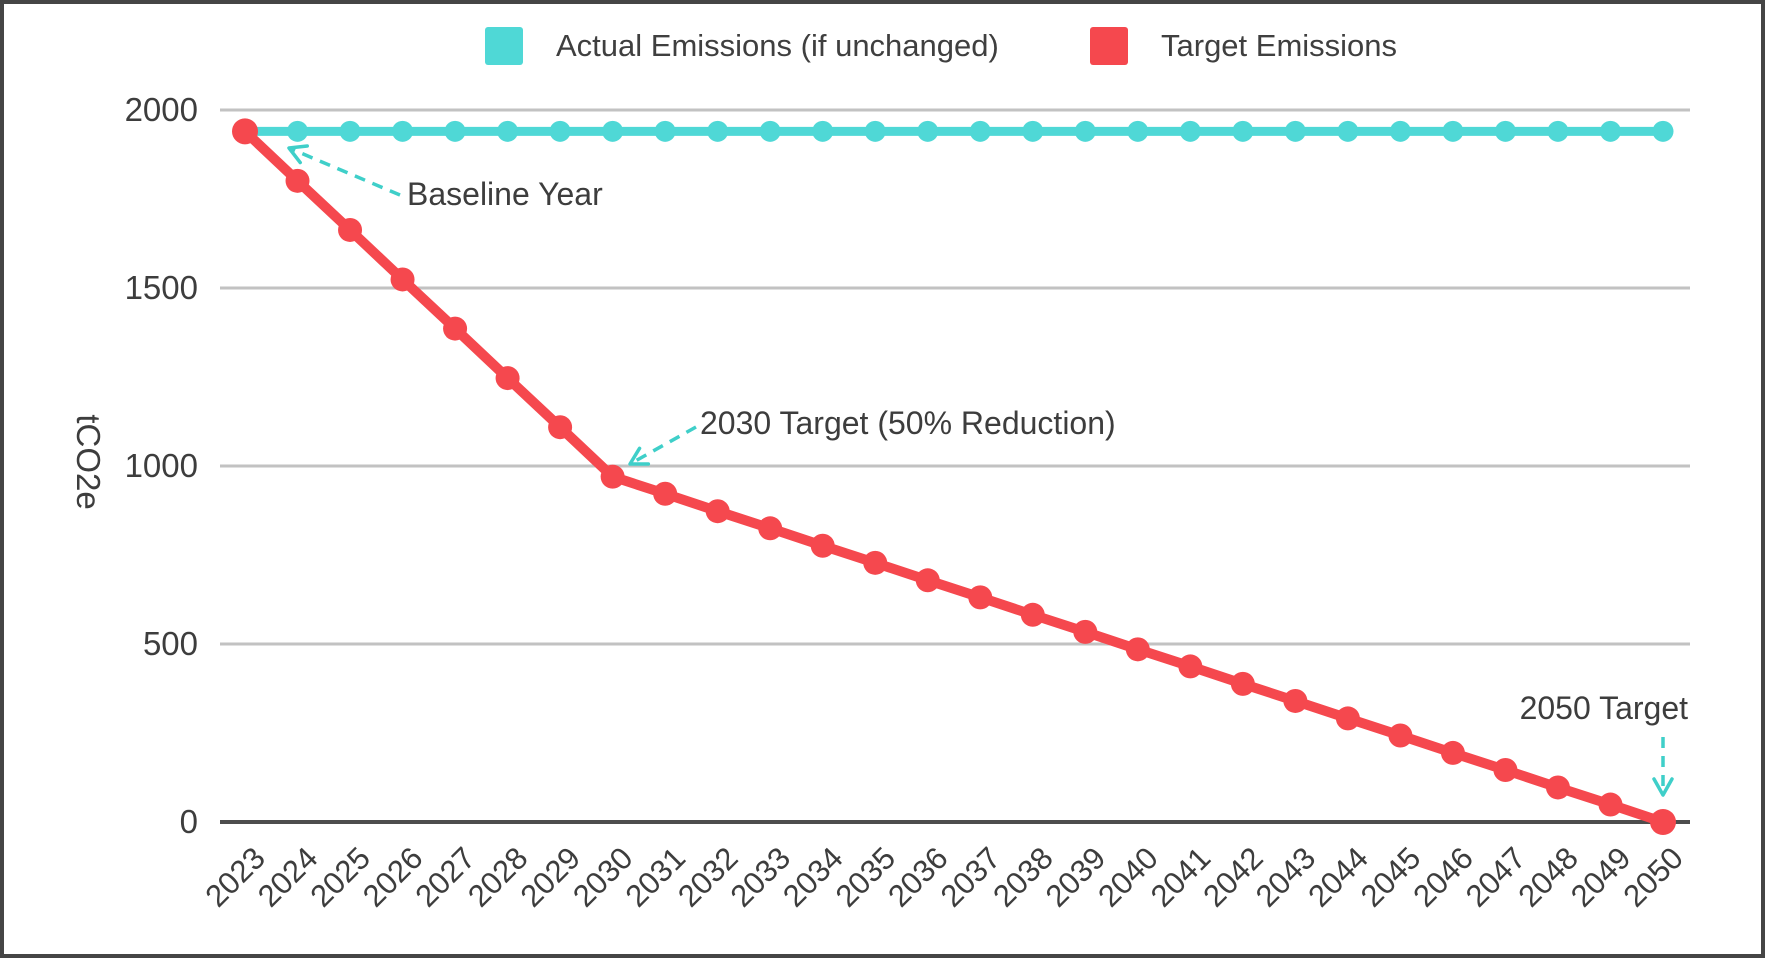  What do you see at coordinates (1233, 877) in the screenshot?
I see `x-tick-label: 2042` at bounding box center [1233, 877].